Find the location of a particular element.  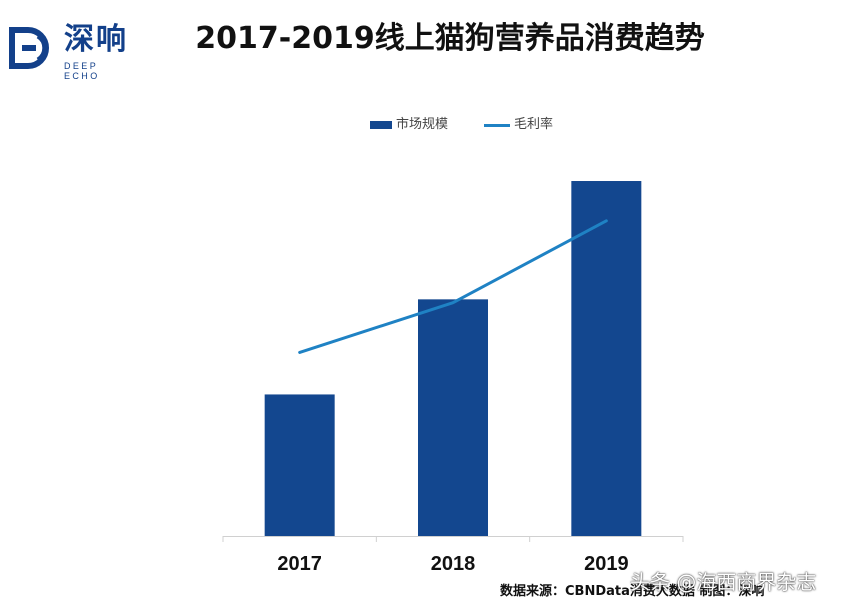

logo-text: 深响 is located at coordinates (96, 39).